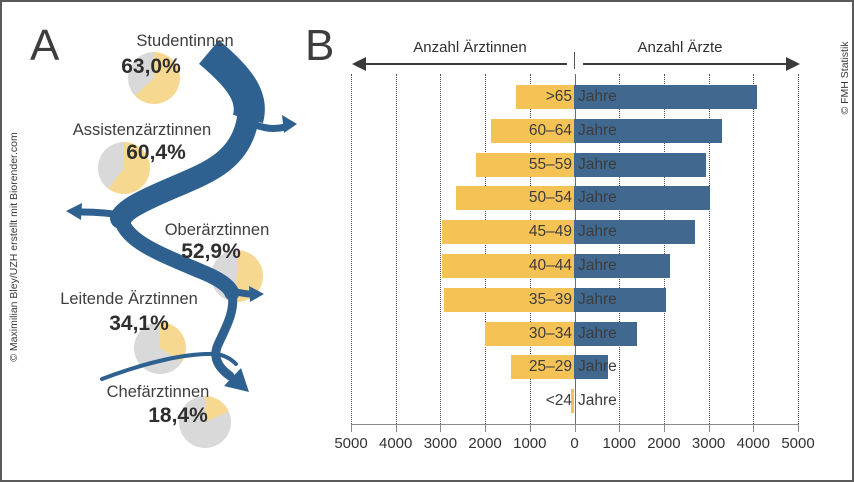  I want to click on panel-b-label: B, so click(320, 45).